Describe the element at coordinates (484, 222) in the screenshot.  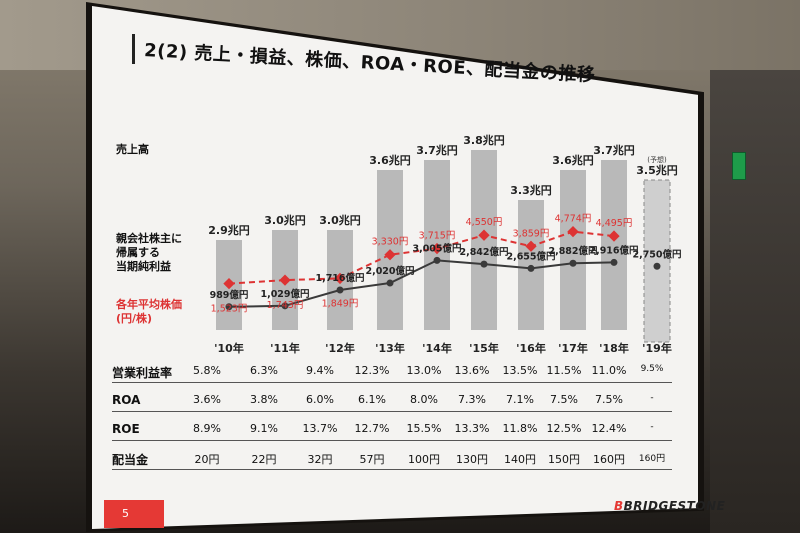
I see `stock-price-value: 4,550円` at that location.